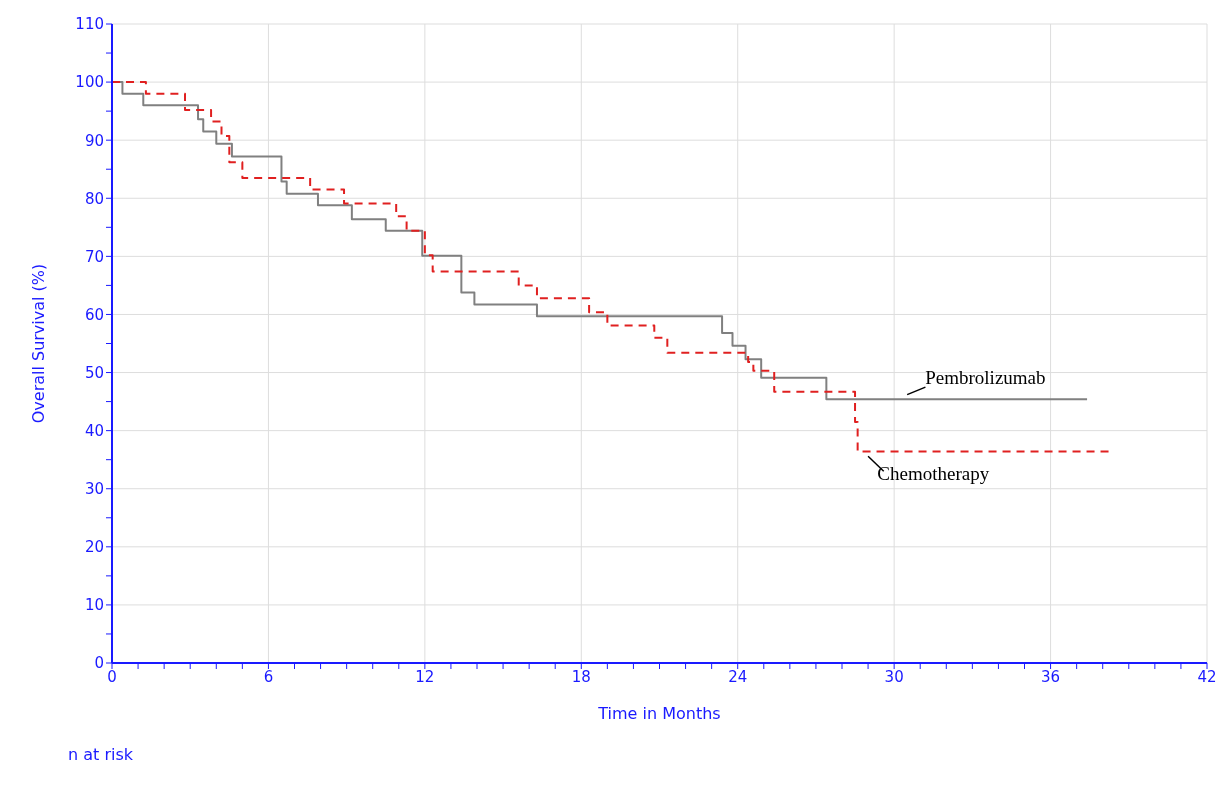  Describe the element at coordinates (425, 676) in the screenshot. I see `x-tick-label: 12` at that location.